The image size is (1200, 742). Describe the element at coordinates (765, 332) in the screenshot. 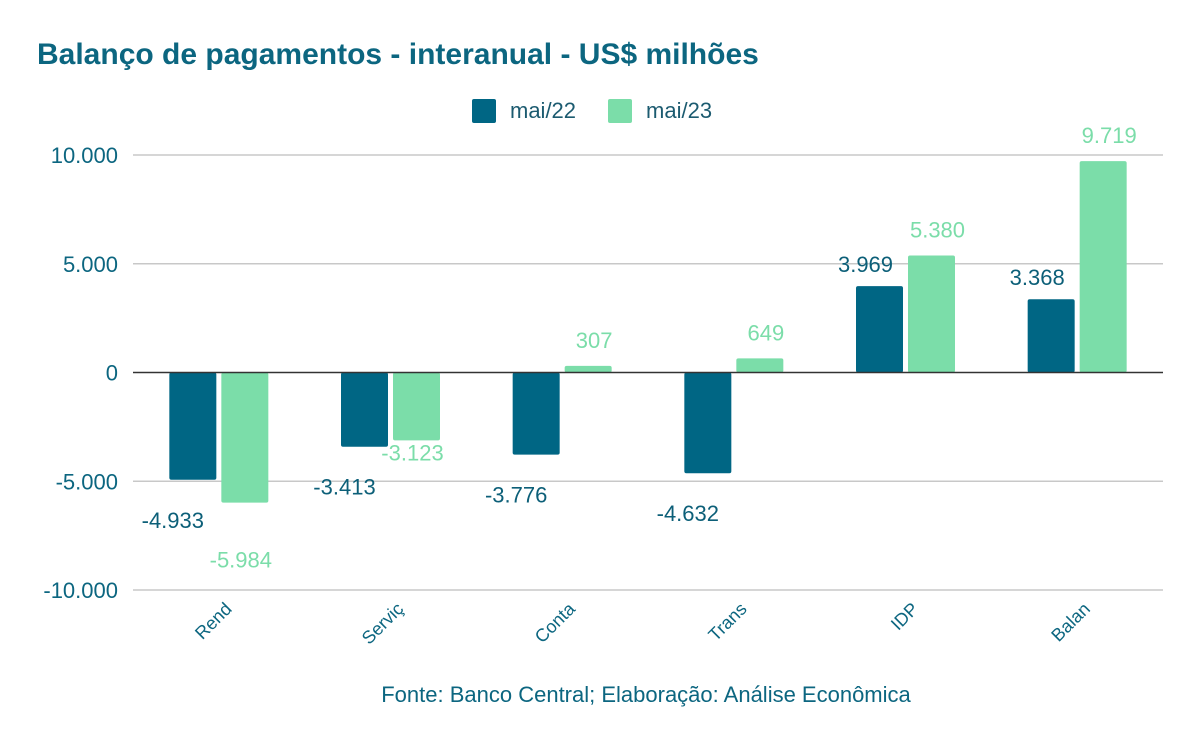

I see `data-label: 649` at that location.